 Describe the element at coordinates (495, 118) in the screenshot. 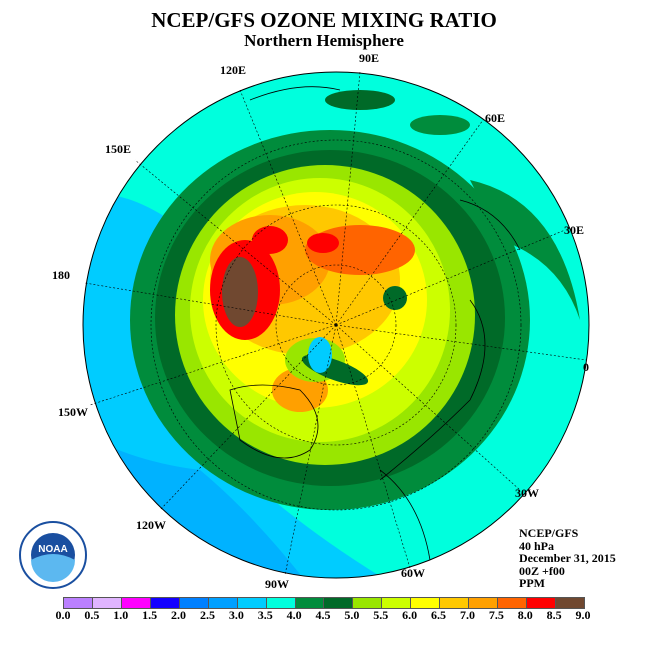

I see `lon-label-60e: 60E` at that location.